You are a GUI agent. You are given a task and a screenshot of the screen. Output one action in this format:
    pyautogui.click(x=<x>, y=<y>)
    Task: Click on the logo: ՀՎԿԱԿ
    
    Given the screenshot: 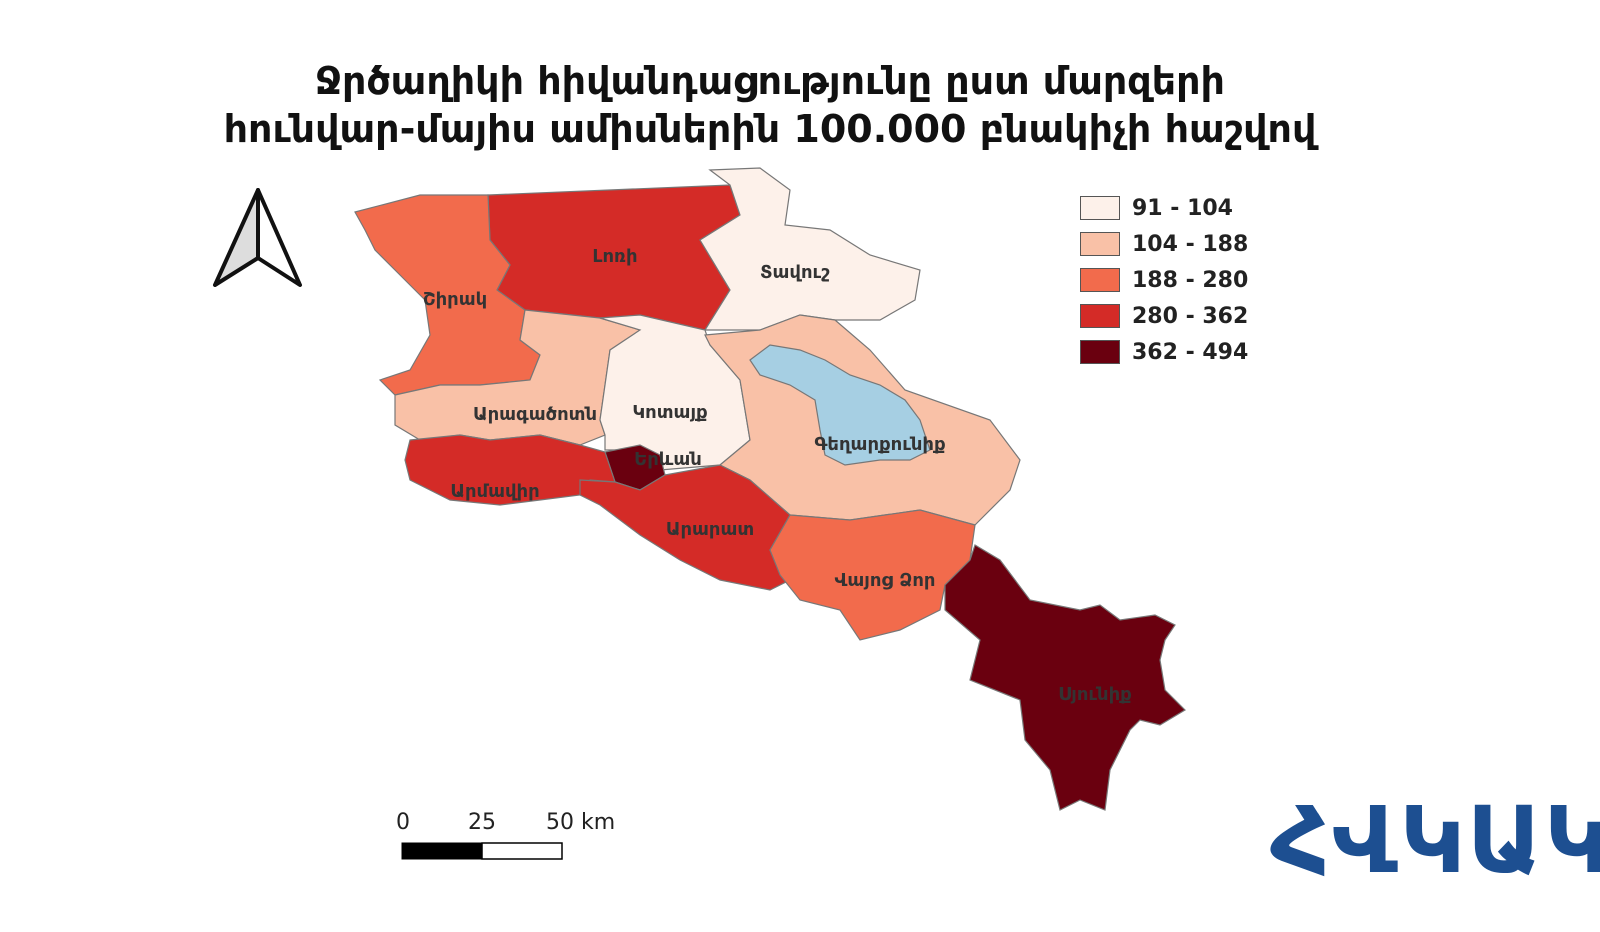 What is the action you would take?
    pyautogui.click(x=1435, y=840)
    